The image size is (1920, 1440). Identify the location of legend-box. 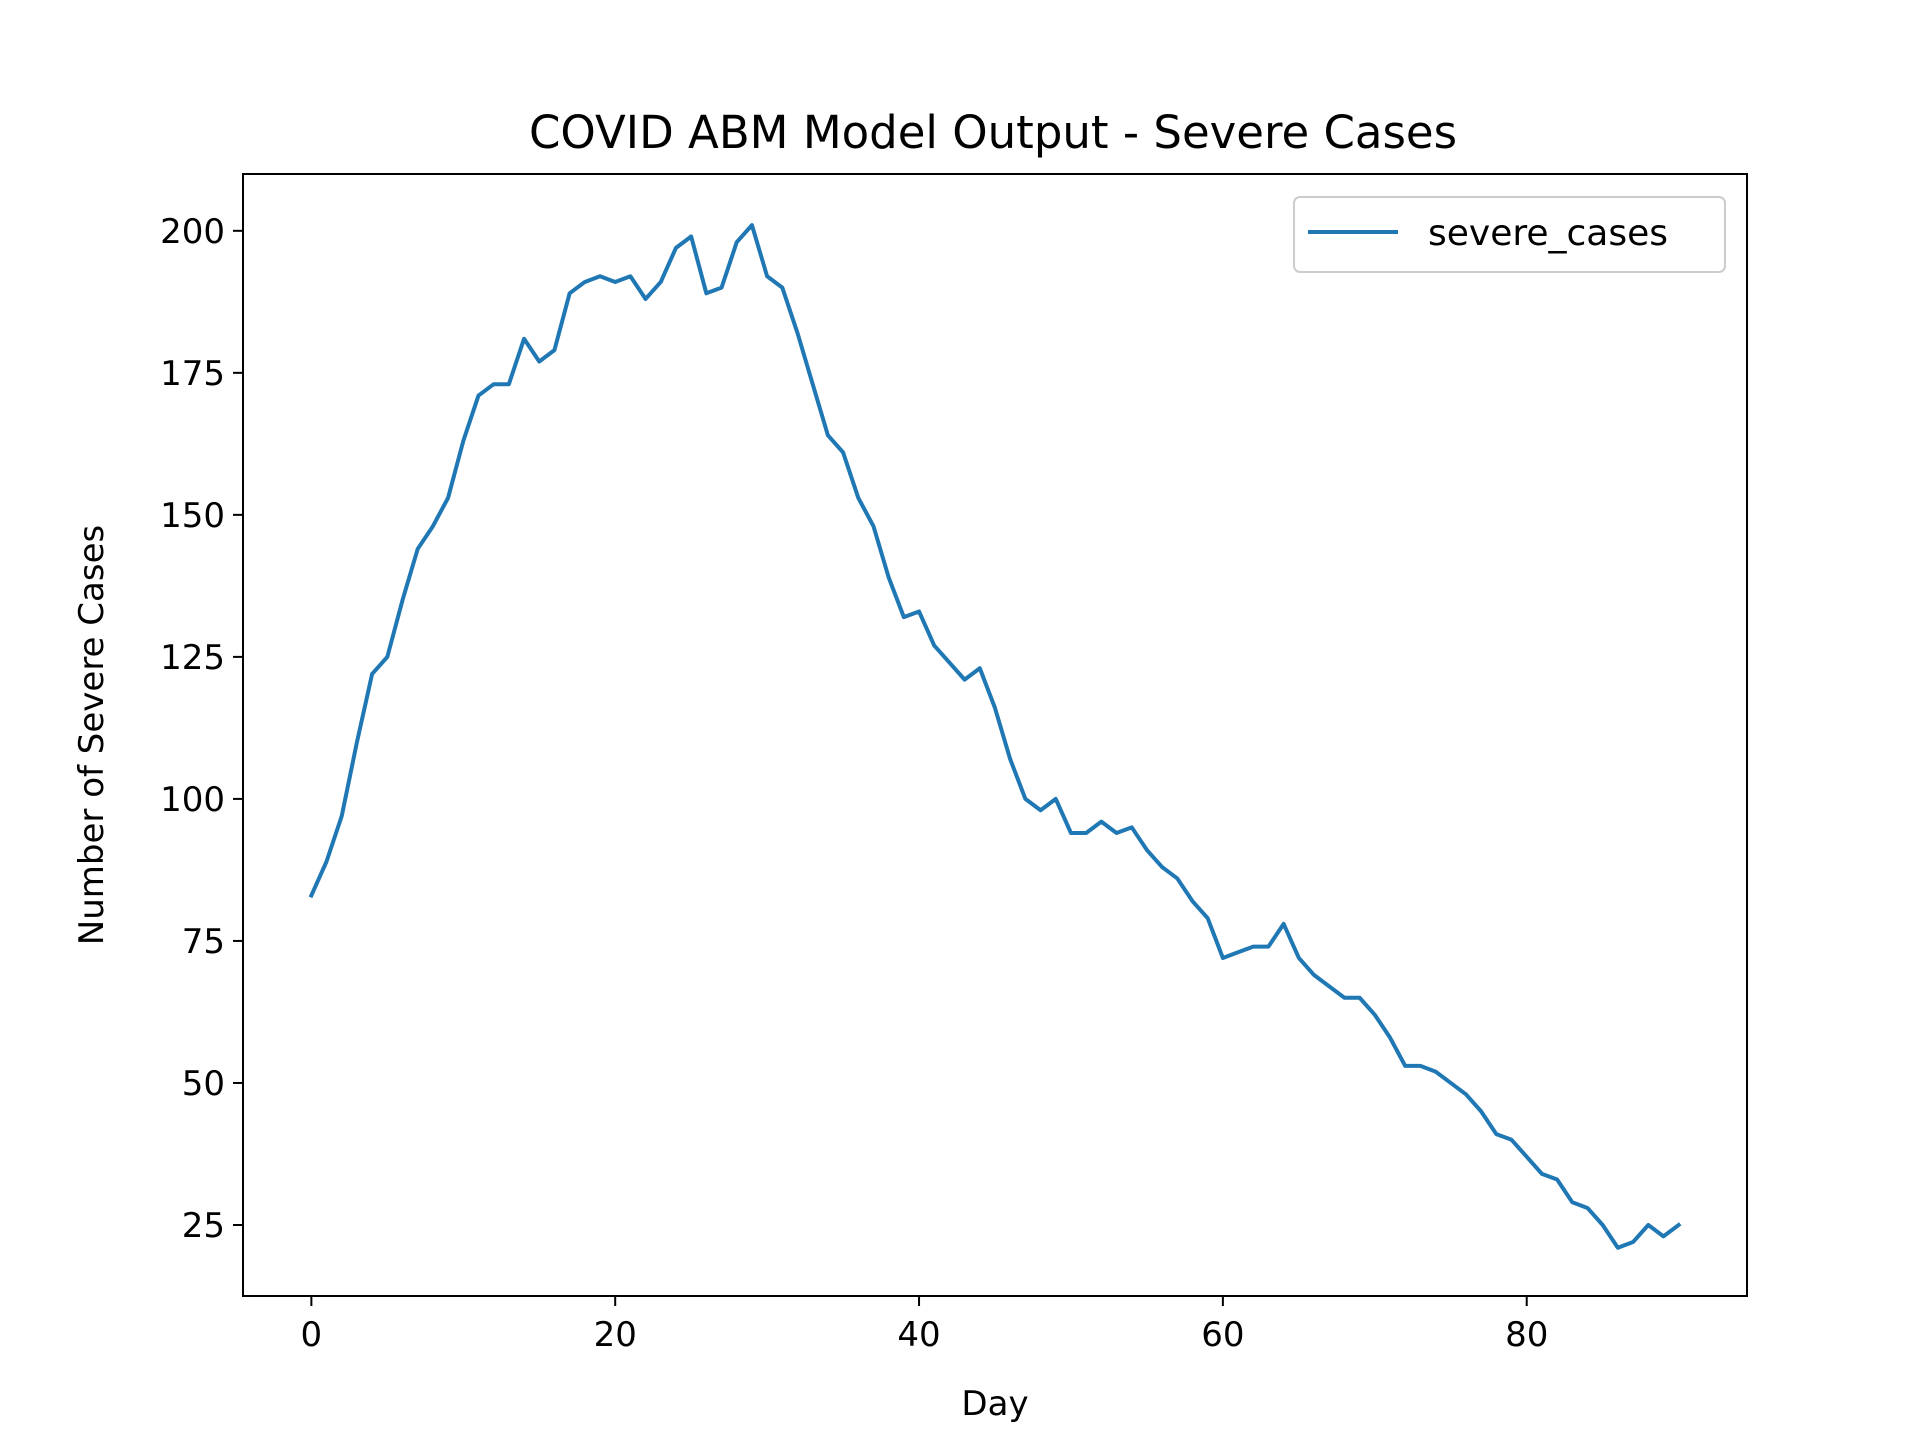
(1509, 234).